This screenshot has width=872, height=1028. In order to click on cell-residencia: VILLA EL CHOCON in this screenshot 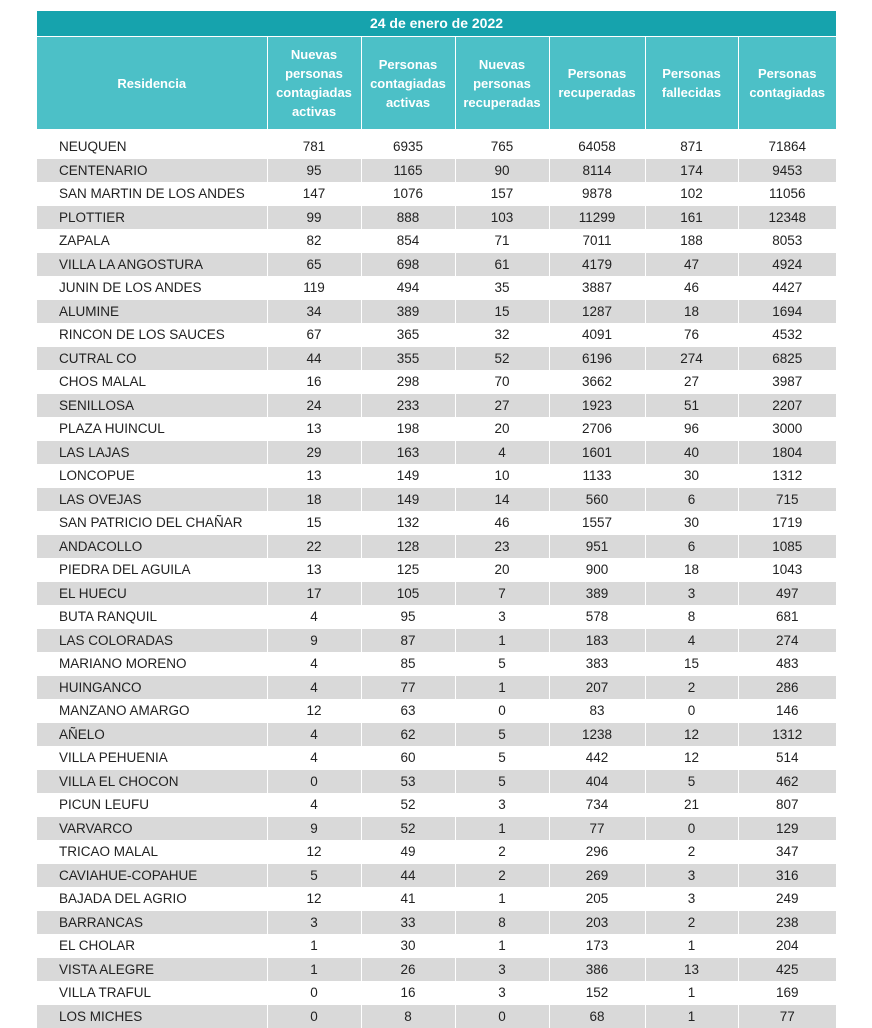, I will do `click(152, 782)`.